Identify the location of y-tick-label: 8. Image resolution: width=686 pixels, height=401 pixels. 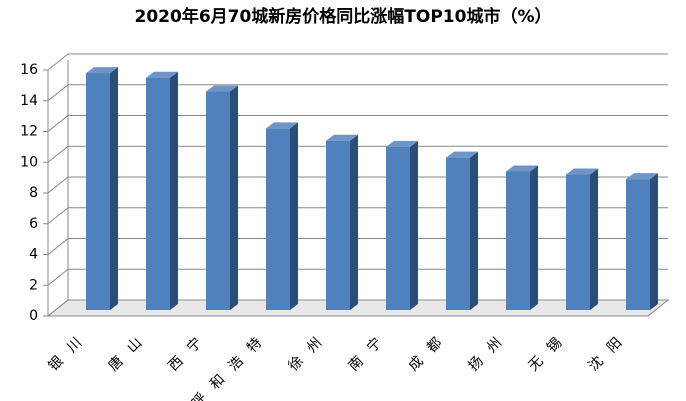
(33, 193).